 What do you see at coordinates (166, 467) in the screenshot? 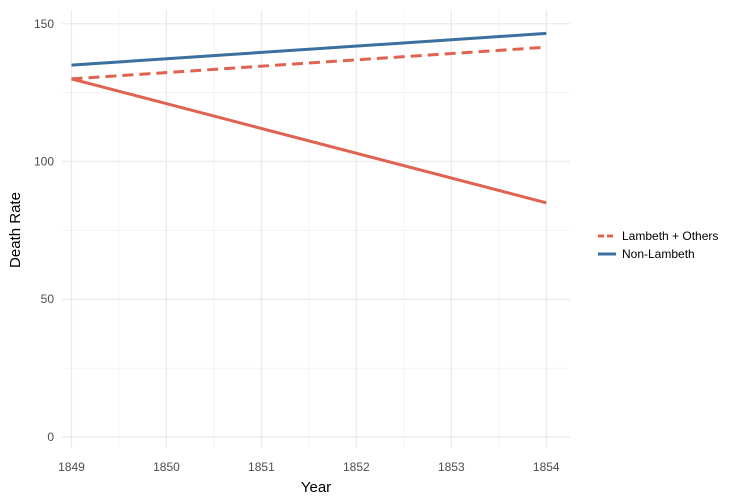
I see `x-tick-label: 1850` at bounding box center [166, 467].